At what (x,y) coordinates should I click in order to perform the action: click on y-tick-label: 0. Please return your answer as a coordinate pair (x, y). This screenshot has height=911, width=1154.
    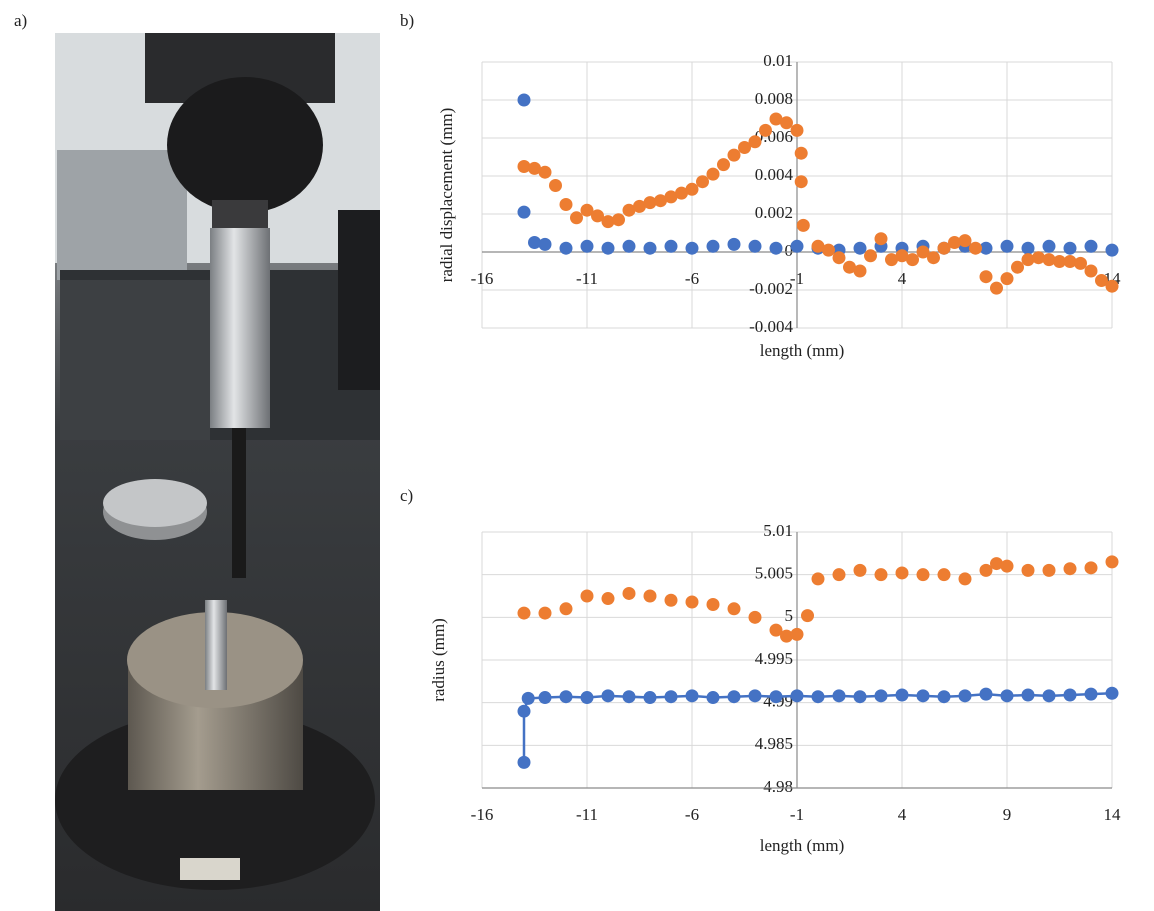
    Looking at the image, I should click on (789, 250).